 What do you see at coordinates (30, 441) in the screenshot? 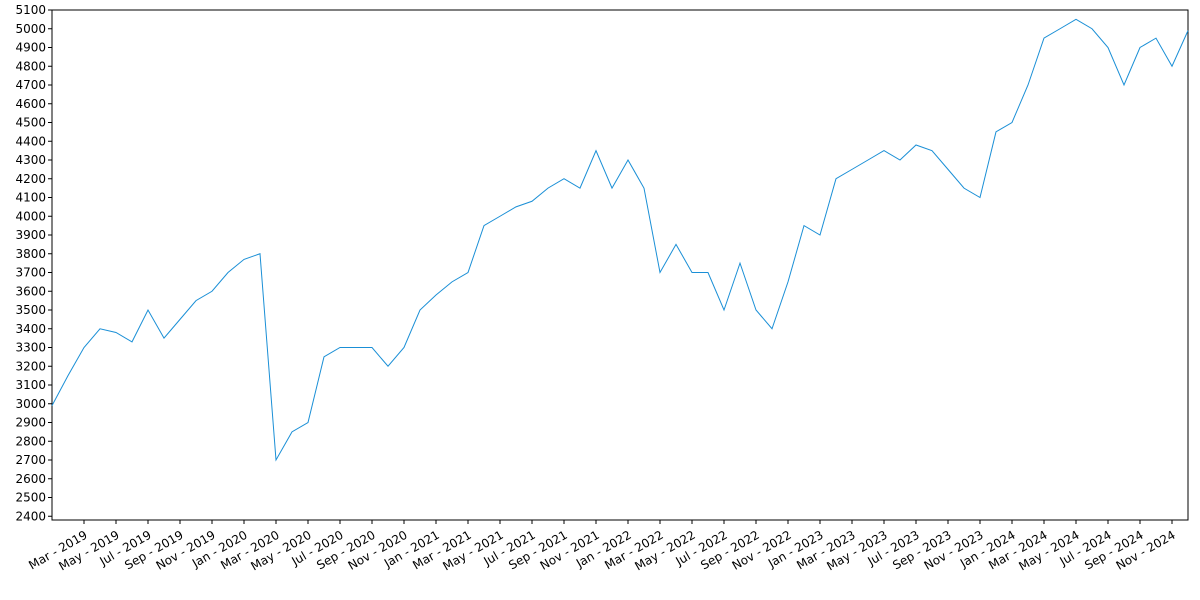
I see `y-tick-label: 2800` at bounding box center [30, 441].